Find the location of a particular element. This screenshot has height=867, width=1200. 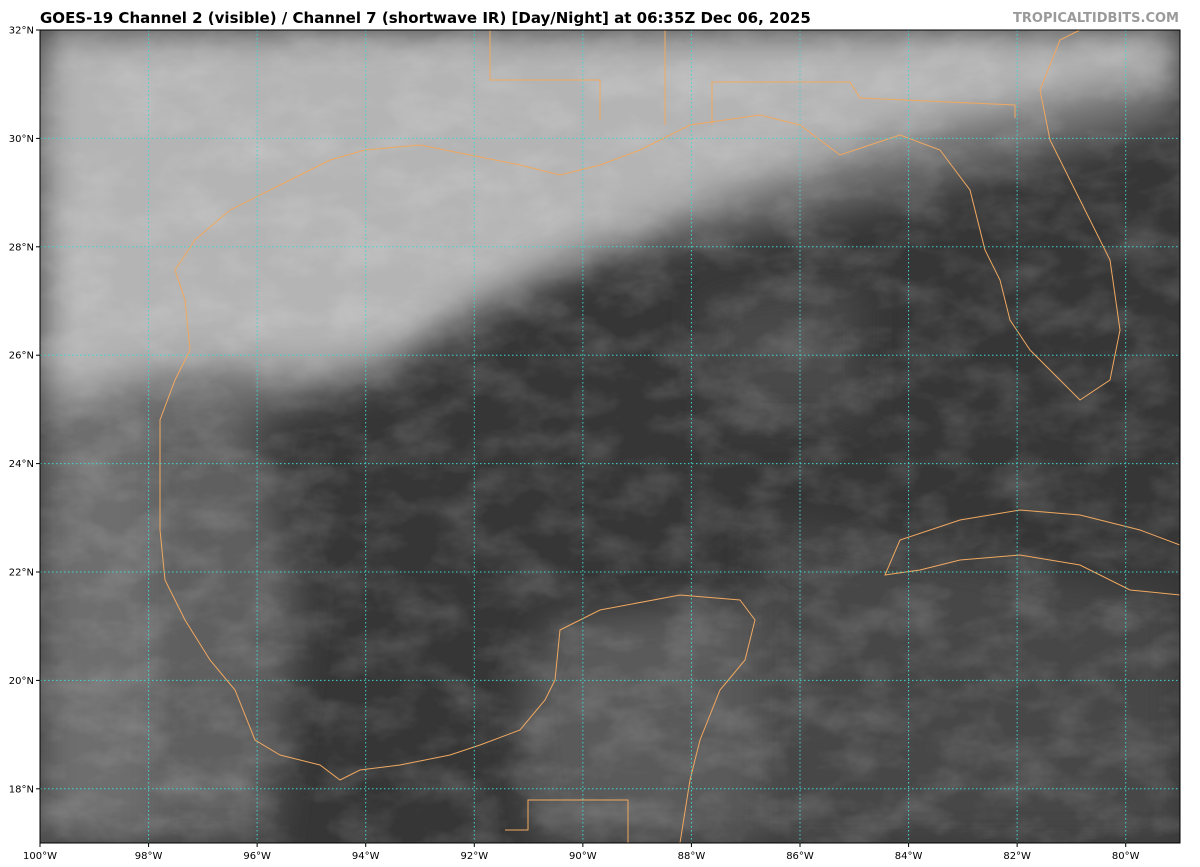

lon-tick-label: 90°W is located at coordinates (583, 856).